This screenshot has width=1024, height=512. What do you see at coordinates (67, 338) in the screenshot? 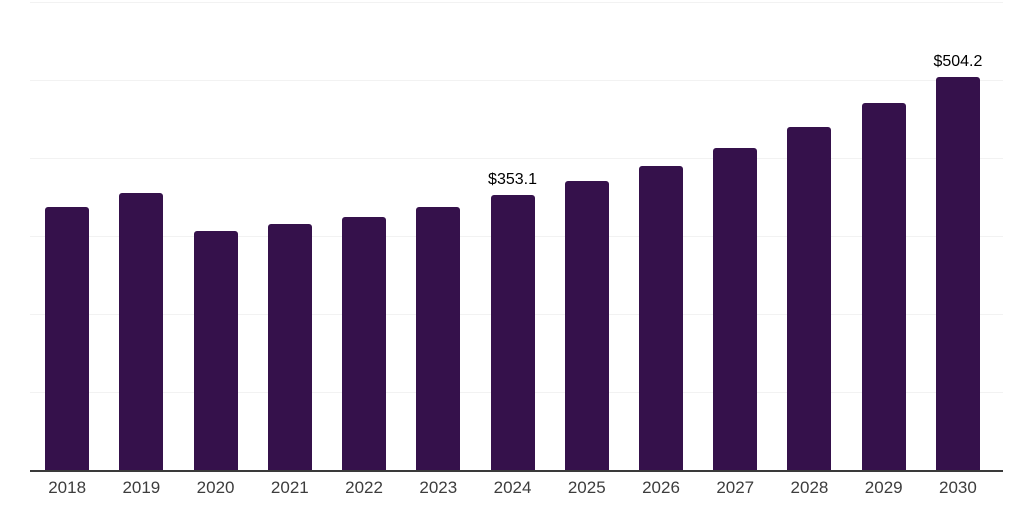
I see `bar-2018` at bounding box center [67, 338].